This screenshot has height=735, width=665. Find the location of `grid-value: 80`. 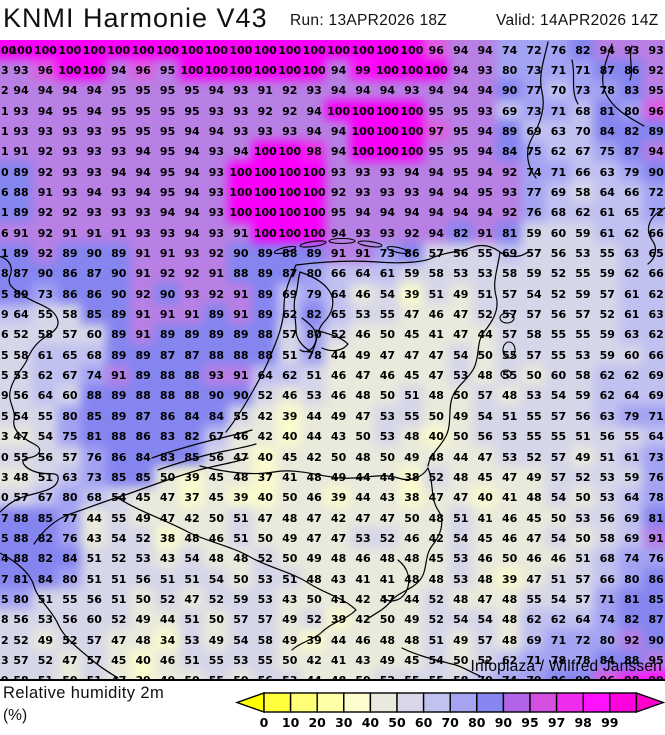

grid-value: 80 is located at coordinates (314, 274).